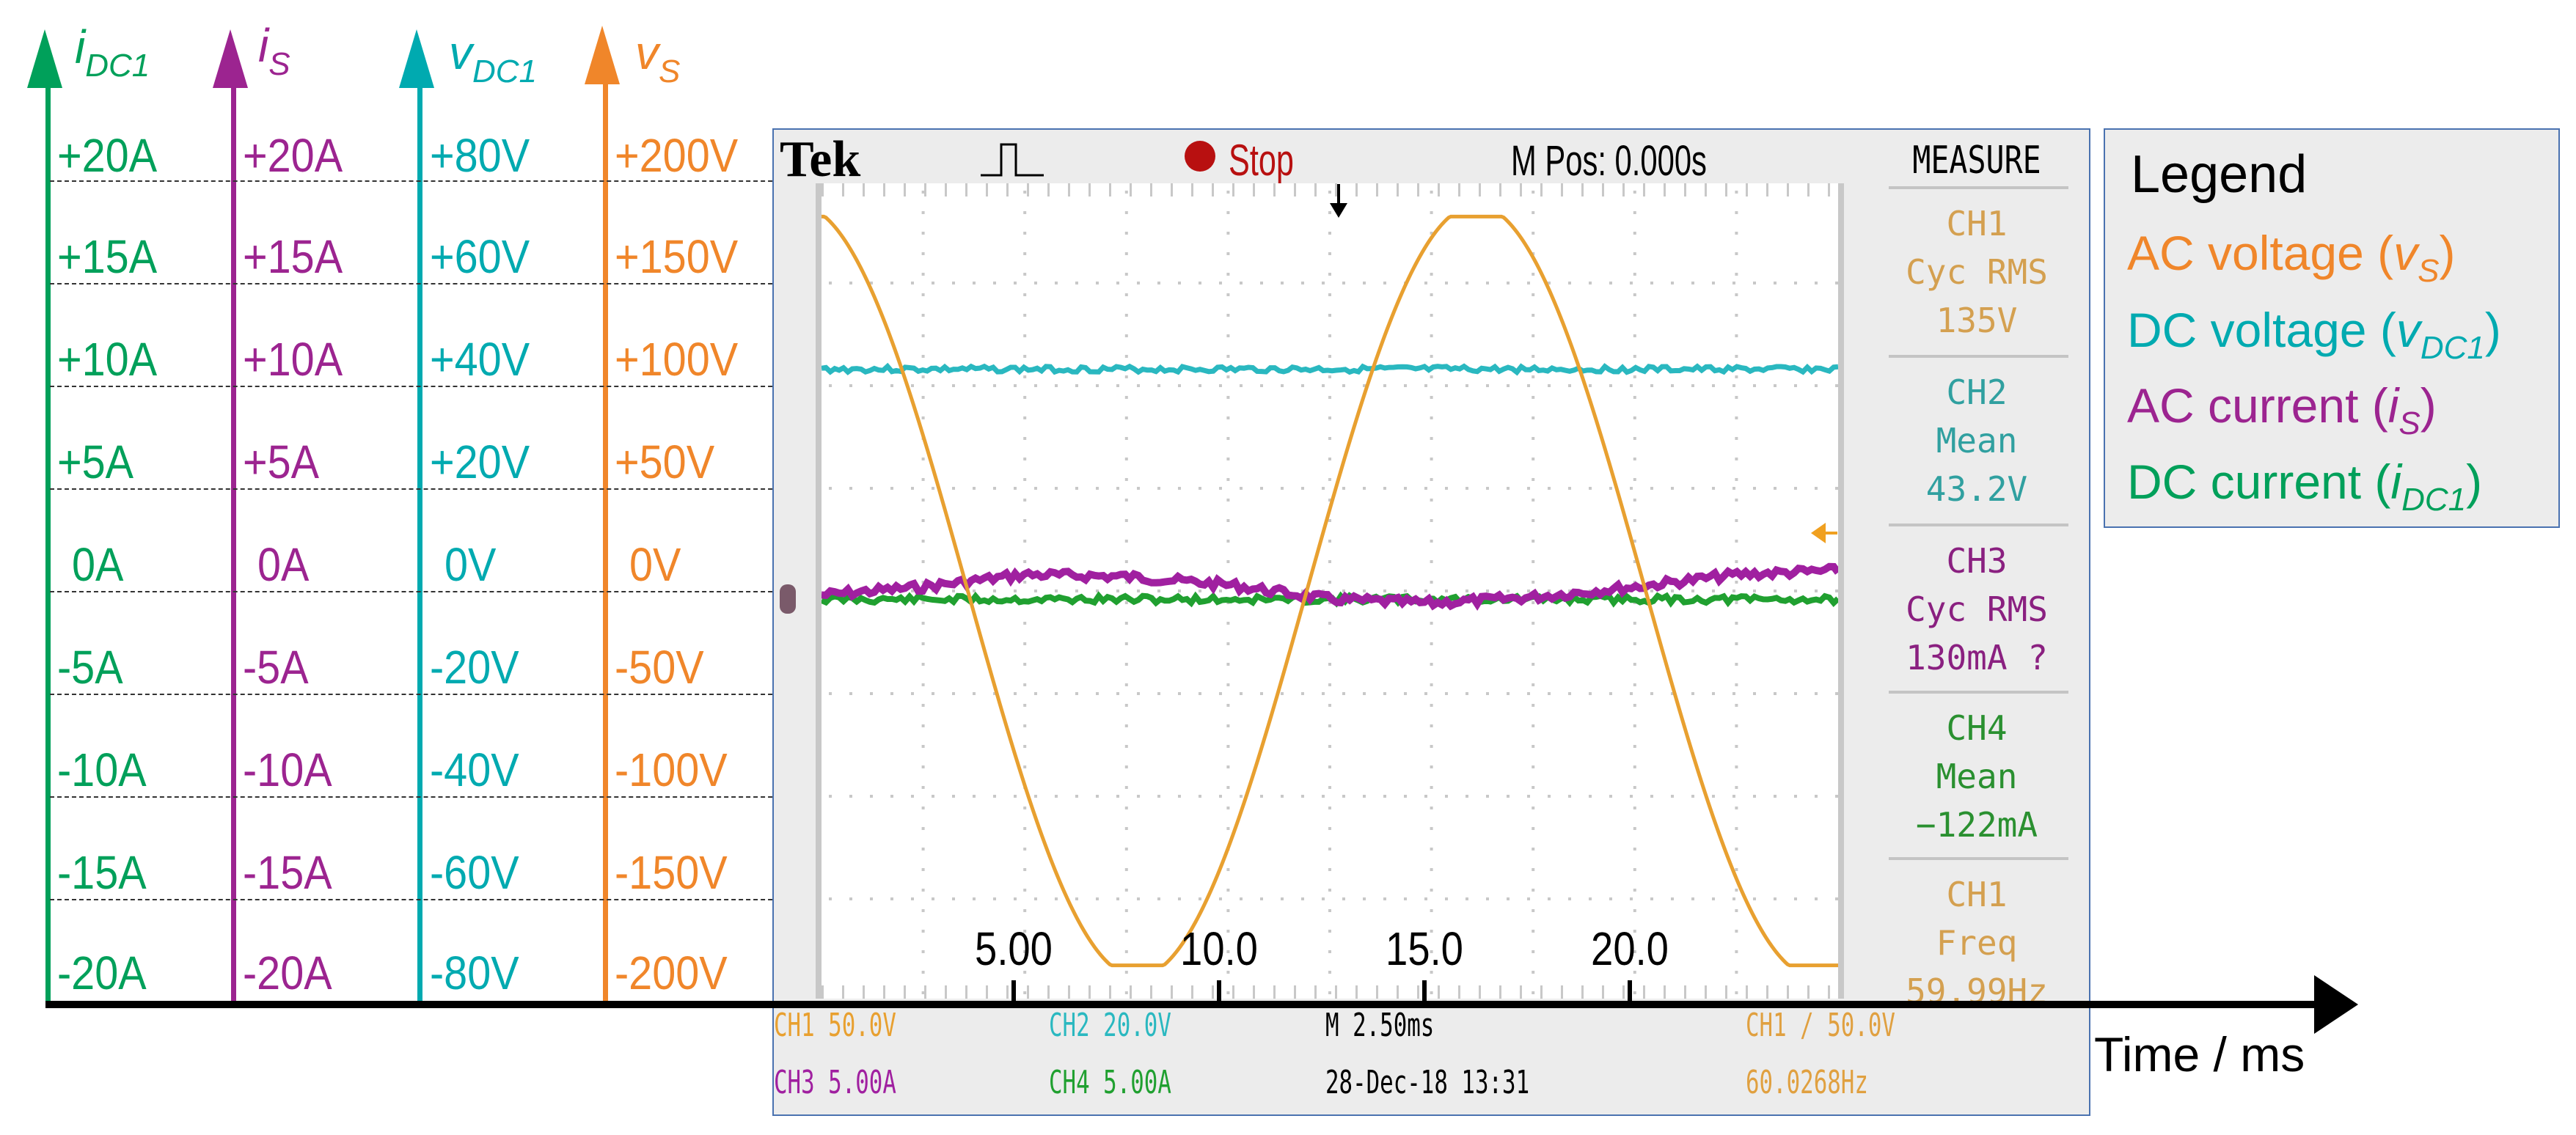 The height and width of the screenshot is (1135, 2576). I want to click on trigger-level-arrow-icon, so click(1824, 533).